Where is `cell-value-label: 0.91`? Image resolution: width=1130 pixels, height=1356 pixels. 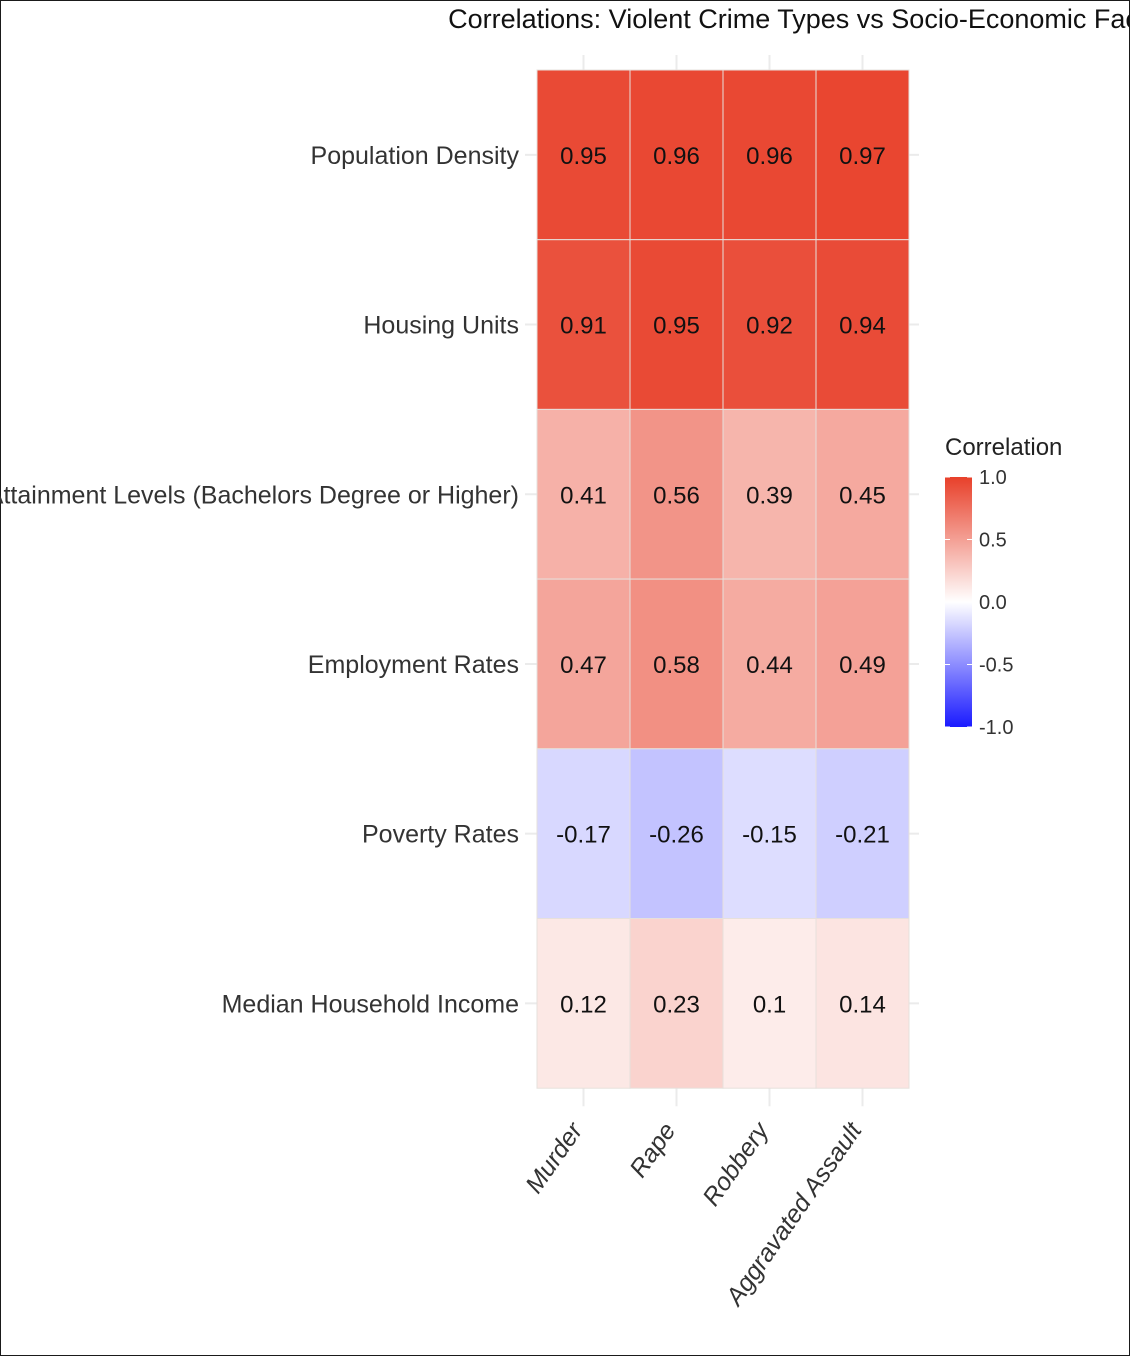
cell-value-label: 0.91 is located at coordinates (583, 326).